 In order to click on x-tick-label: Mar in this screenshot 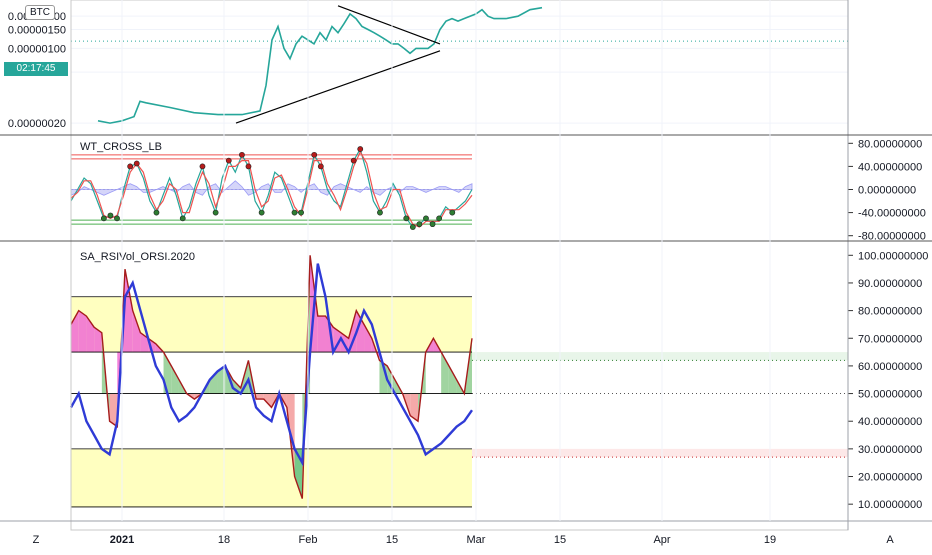, I will do `click(476, 540)`.